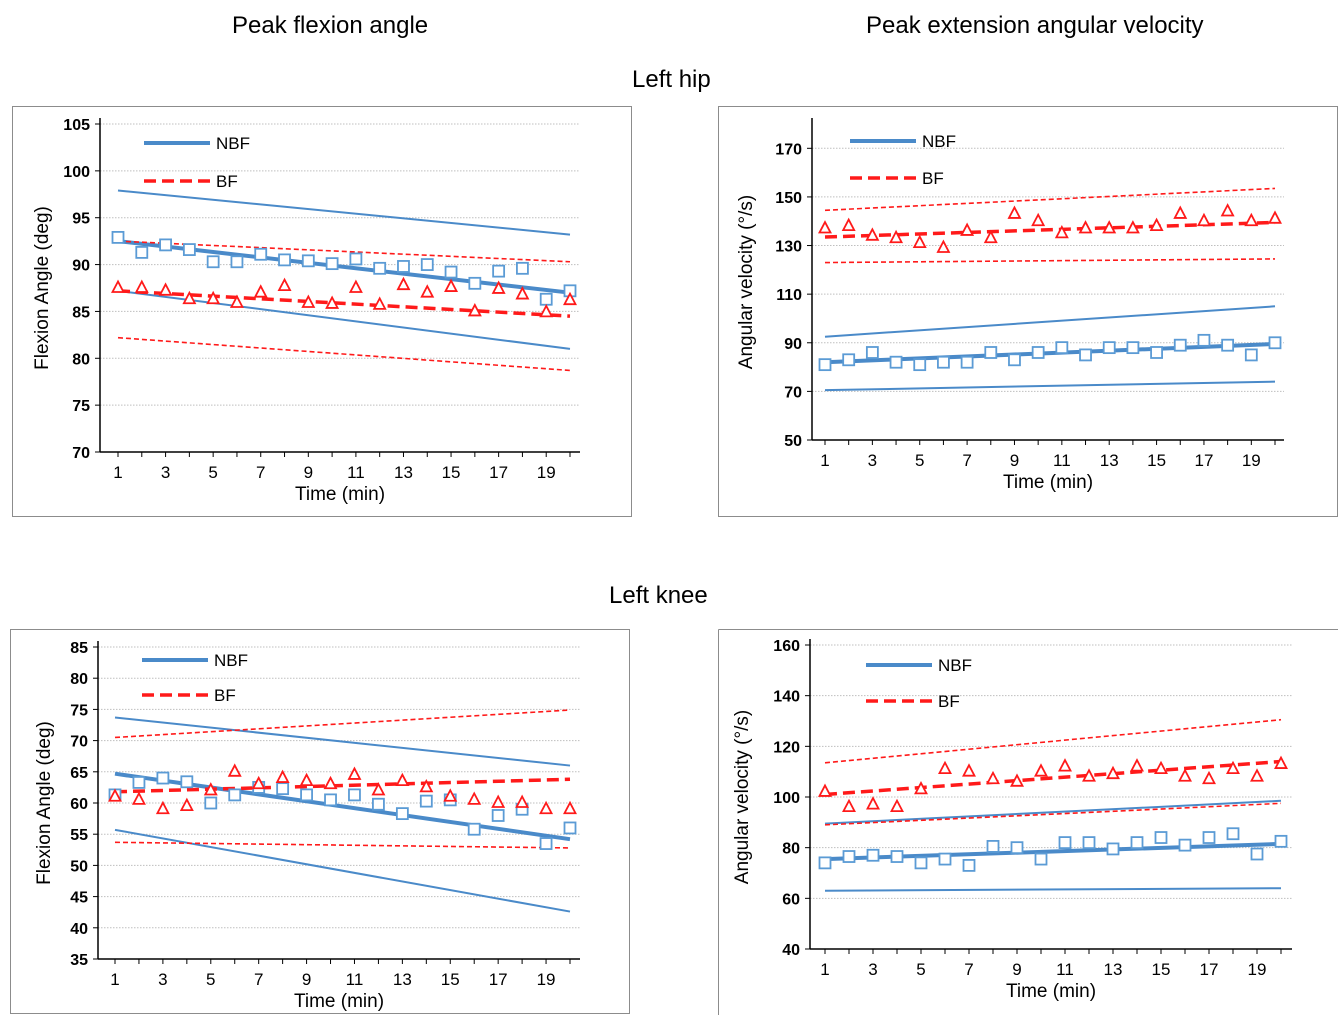  What do you see at coordinates (1035, 25) in the screenshot?
I see `column-title-right: Peak extension angular velocity` at bounding box center [1035, 25].